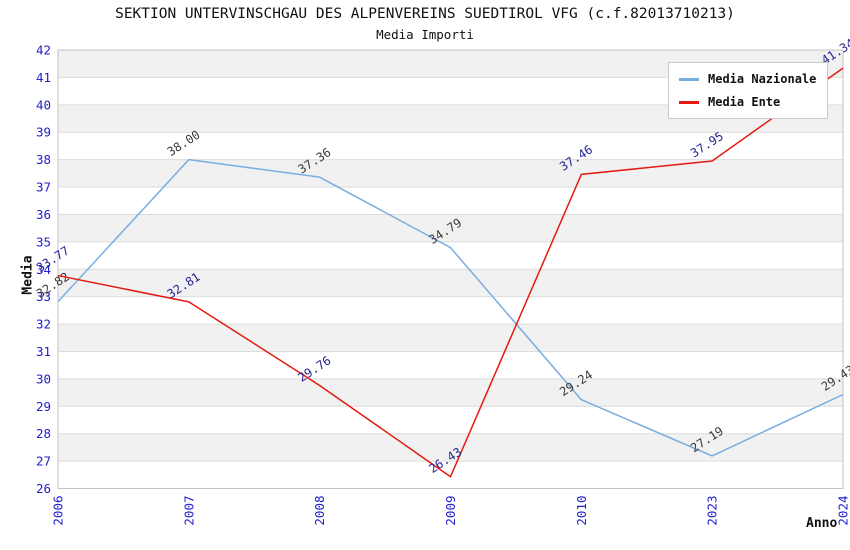 This screenshot has width=850, height=550. Describe the element at coordinates (712, 511) in the screenshot. I see `x-tick-label: 2023` at that location.